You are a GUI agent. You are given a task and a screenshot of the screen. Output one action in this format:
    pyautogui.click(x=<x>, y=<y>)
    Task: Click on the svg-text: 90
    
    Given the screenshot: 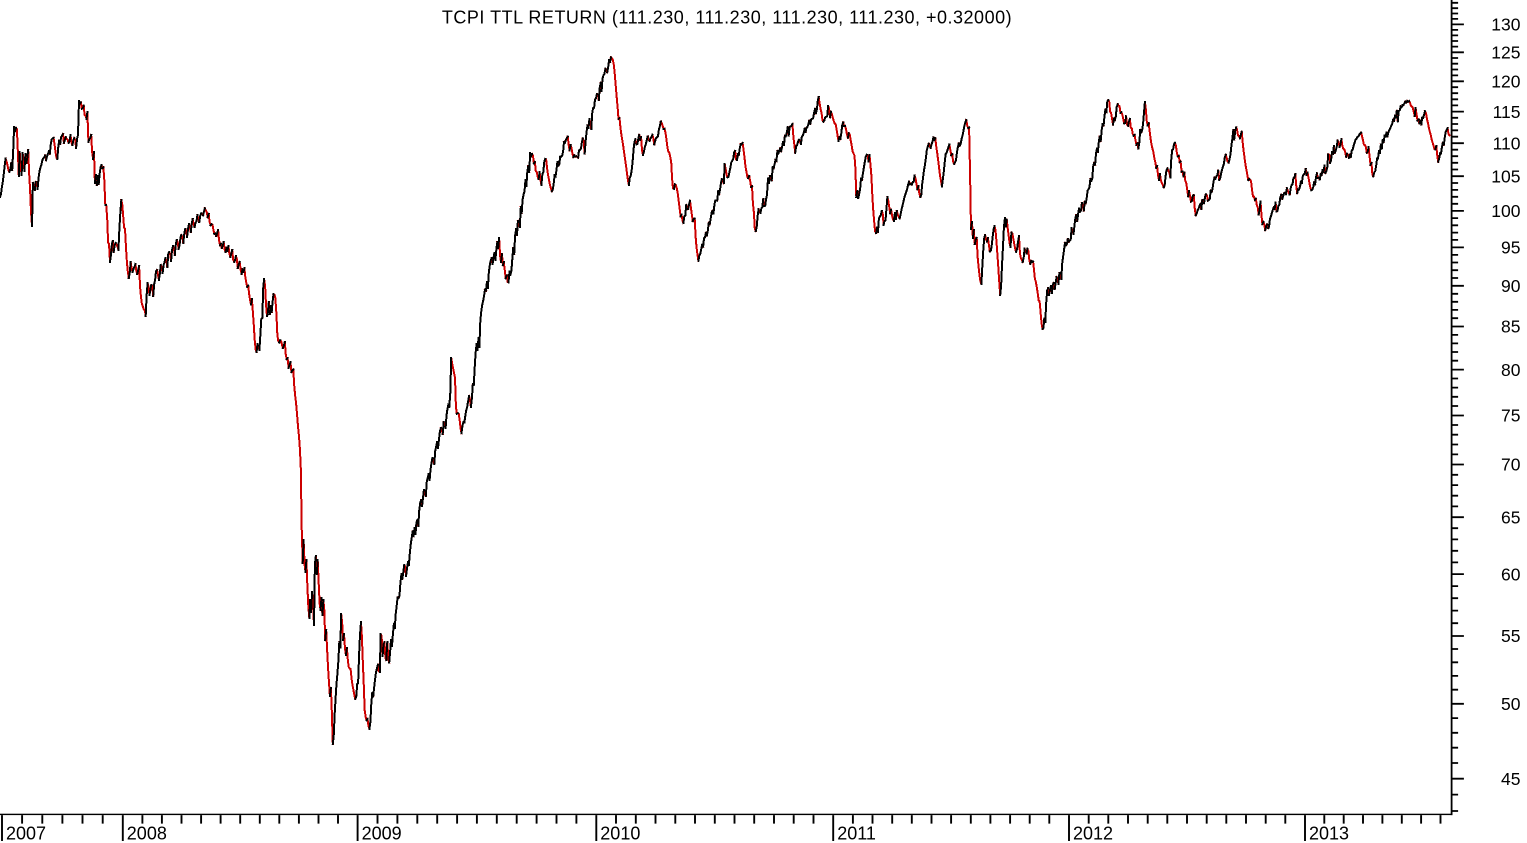 What is the action you would take?
    pyautogui.click(x=1511, y=286)
    